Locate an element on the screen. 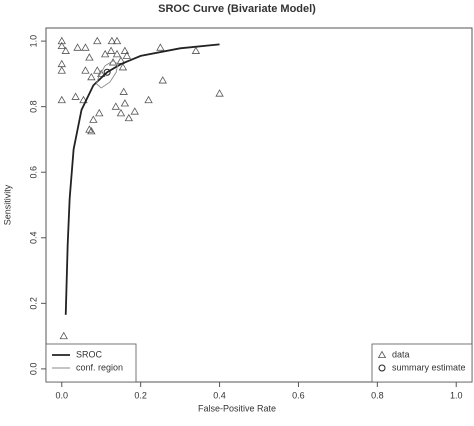 The image size is (474, 426). legend-label: SROC is located at coordinates (89, 354).